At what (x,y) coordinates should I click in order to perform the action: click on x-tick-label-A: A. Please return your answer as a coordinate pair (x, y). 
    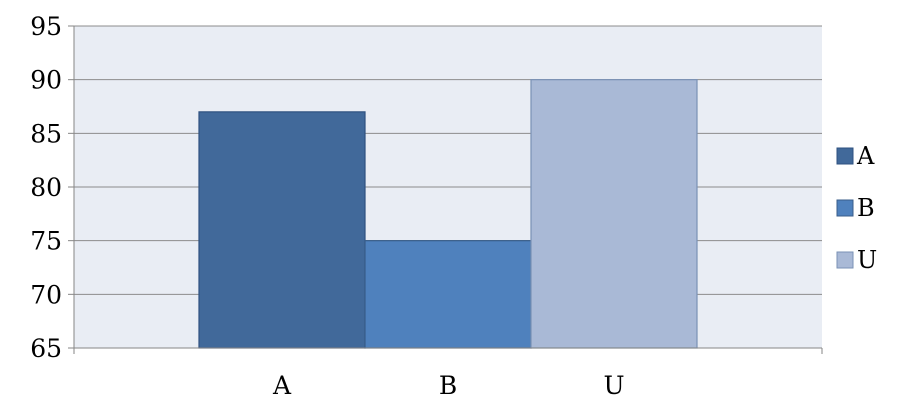
    Looking at the image, I should click on (282, 383).